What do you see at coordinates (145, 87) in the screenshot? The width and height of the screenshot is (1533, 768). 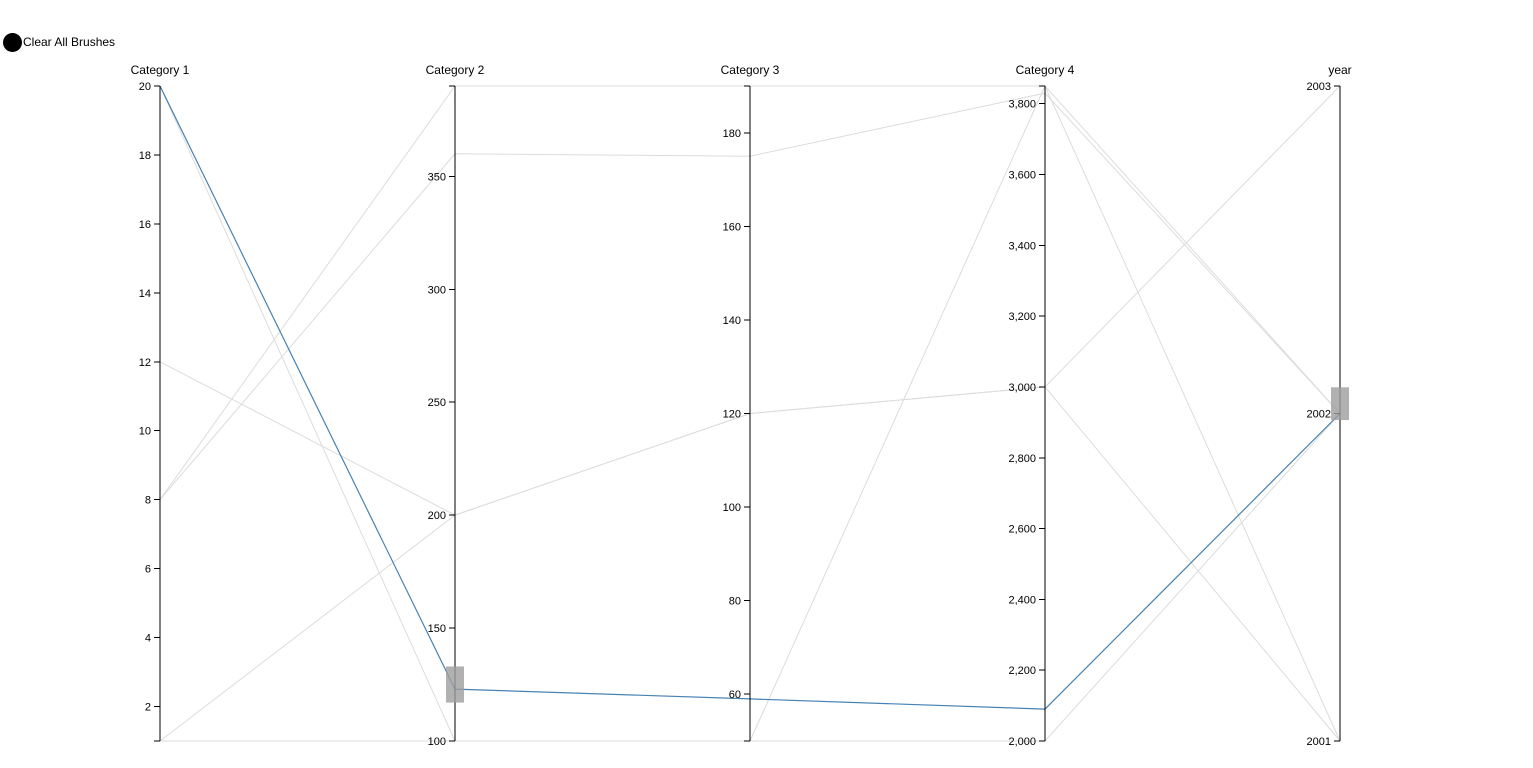 I see `tick-label: 20` at bounding box center [145, 87].